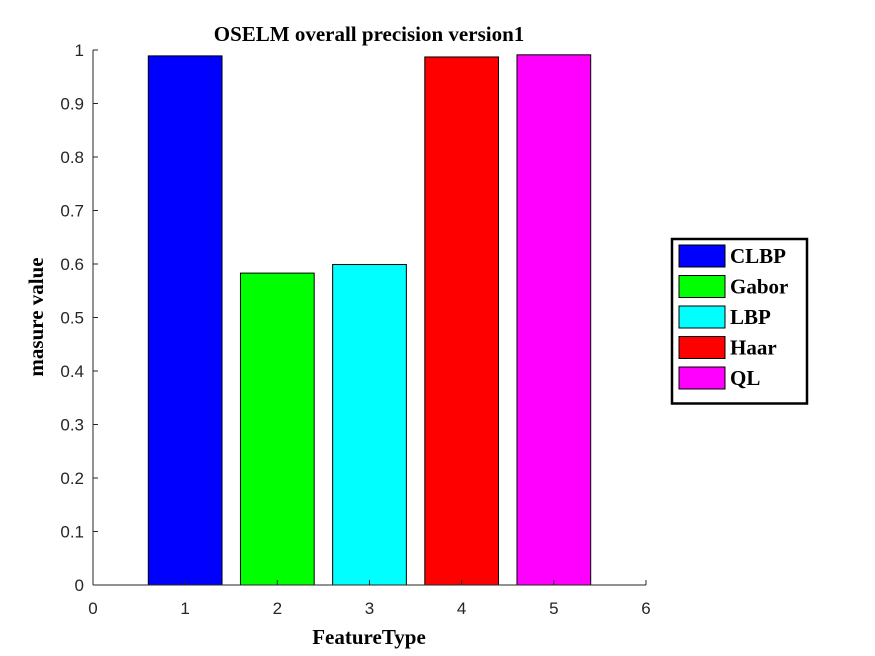 The height and width of the screenshot is (656, 875). What do you see at coordinates (750, 317) in the screenshot?
I see `legend-label-lbp: LBP` at bounding box center [750, 317].